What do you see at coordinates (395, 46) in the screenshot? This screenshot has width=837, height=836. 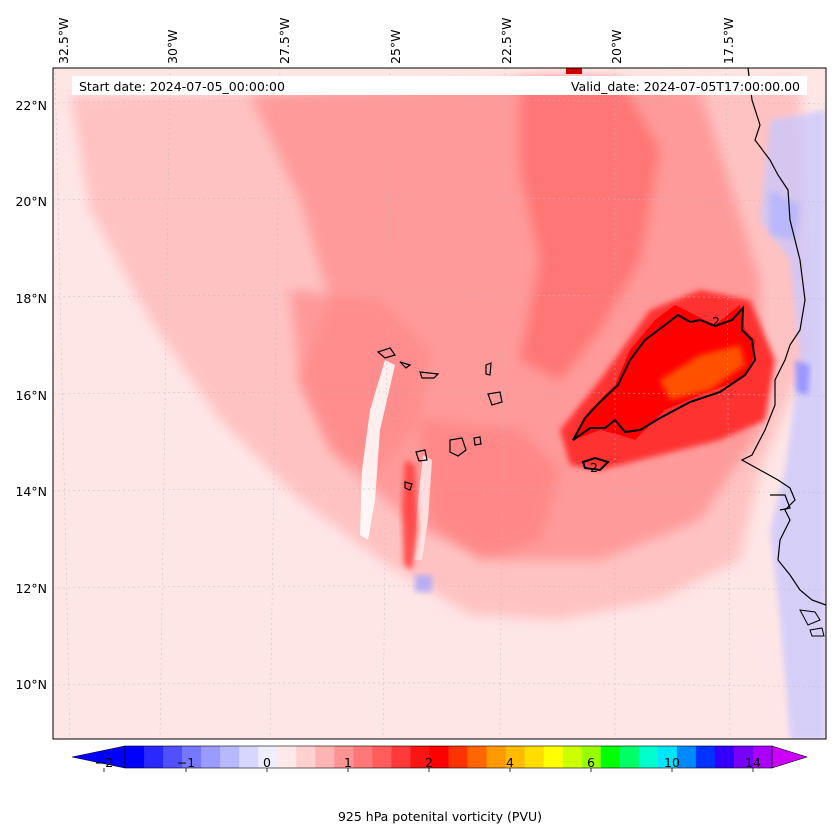 I see `lon-label: 25°W` at bounding box center [395, 46].